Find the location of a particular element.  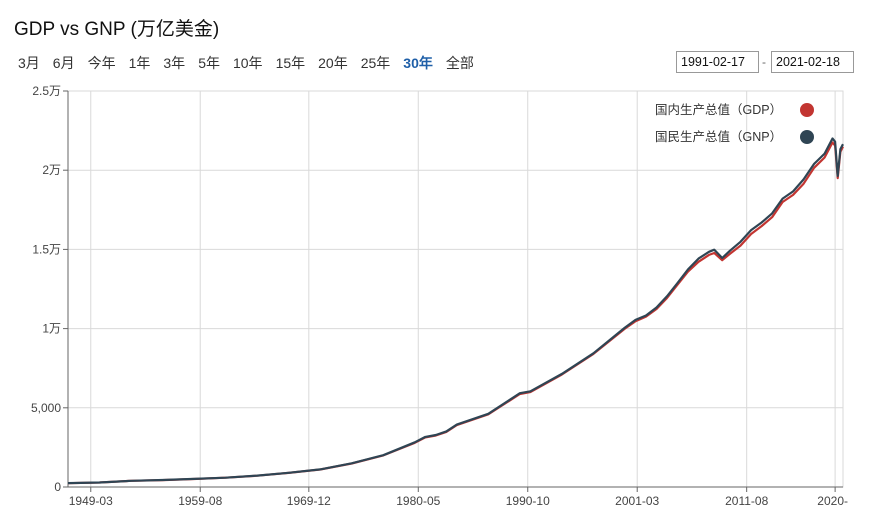

chart-title: GDP vs GNP (万亿美金) is located at coordinates (117, 29).